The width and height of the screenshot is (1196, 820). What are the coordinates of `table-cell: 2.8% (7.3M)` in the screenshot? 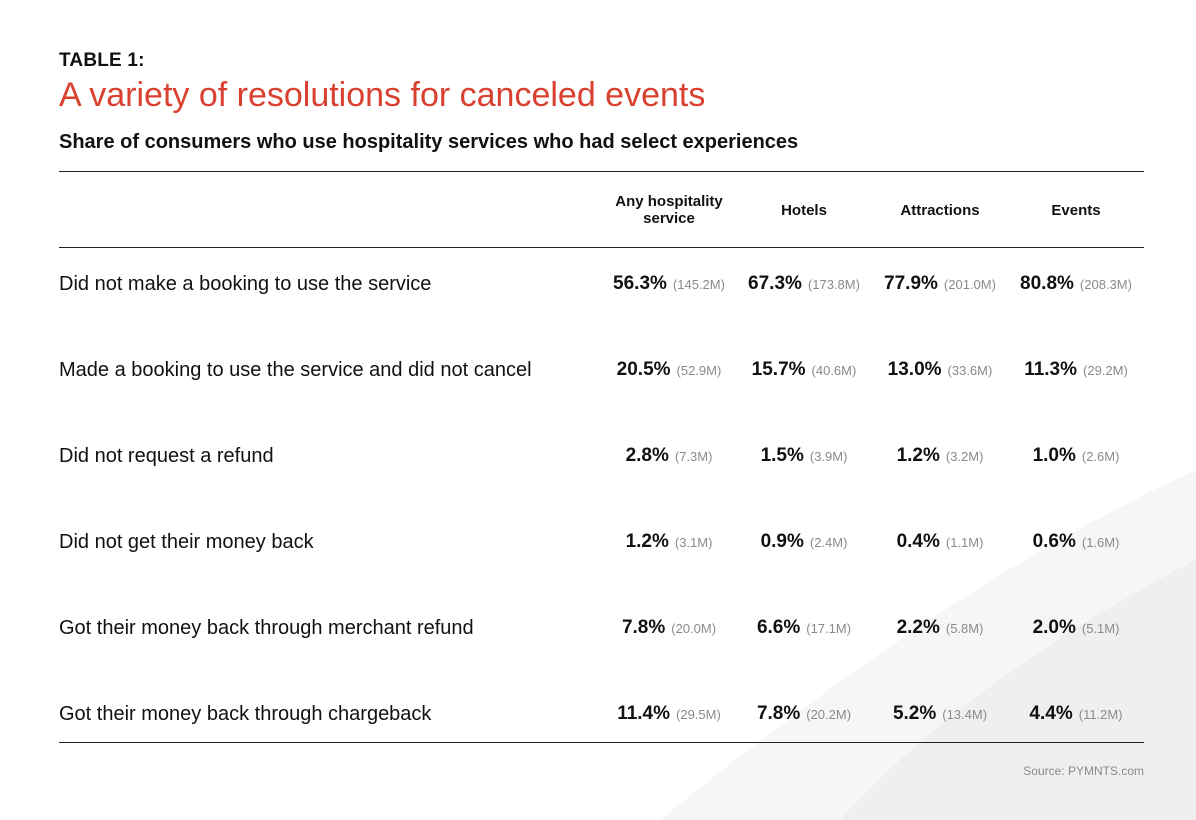 It's located at (669, 456).